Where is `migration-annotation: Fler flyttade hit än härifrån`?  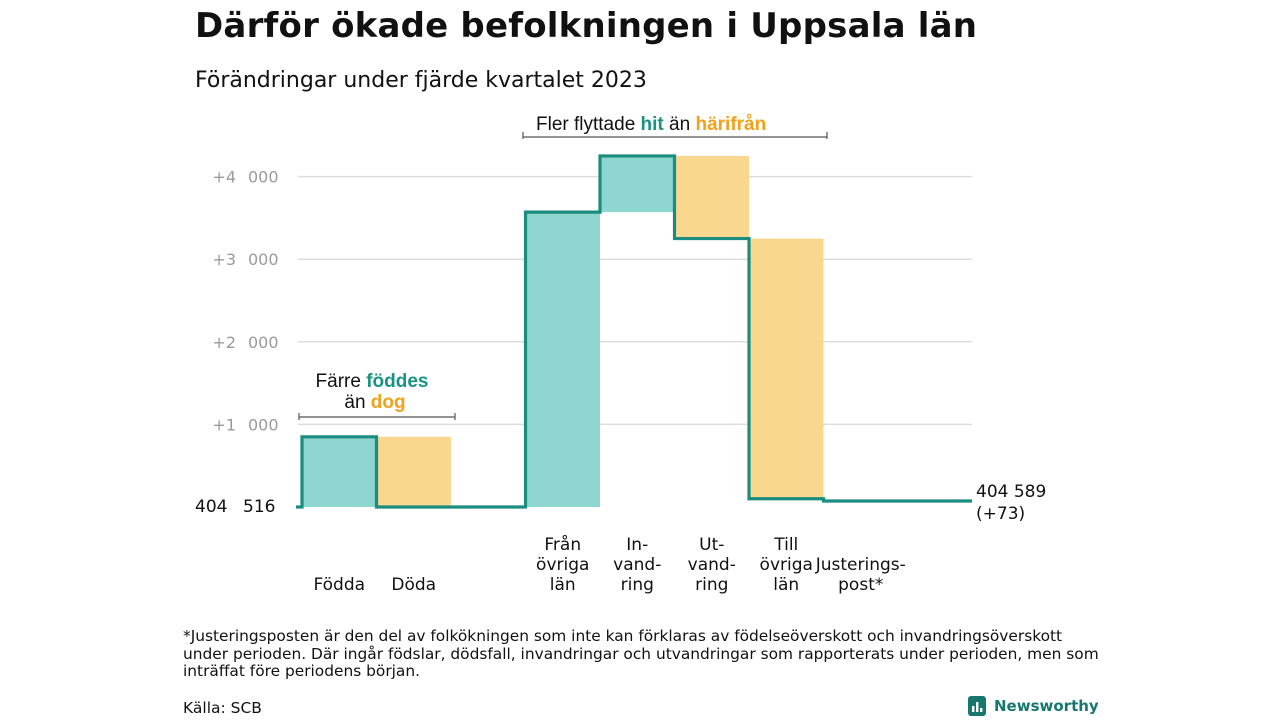
migration-annotation: Fler flyttade hit än härifrån is located at coordinates (651, 124).